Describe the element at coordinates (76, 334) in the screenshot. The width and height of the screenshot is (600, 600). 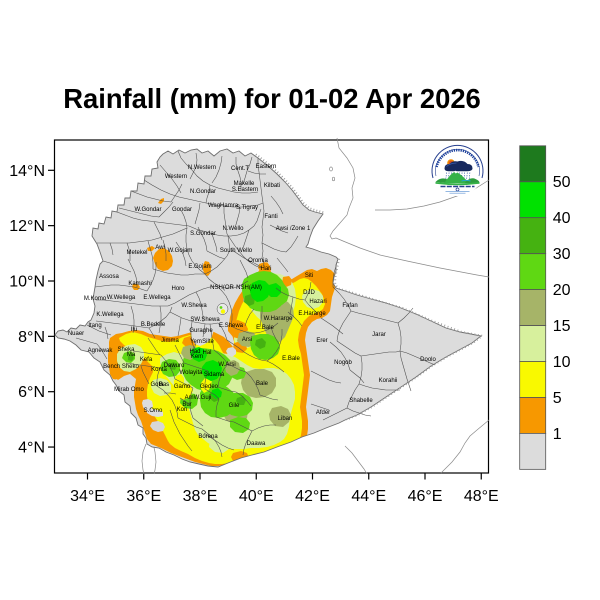
I see `svg-text: Nuaer` at that location.